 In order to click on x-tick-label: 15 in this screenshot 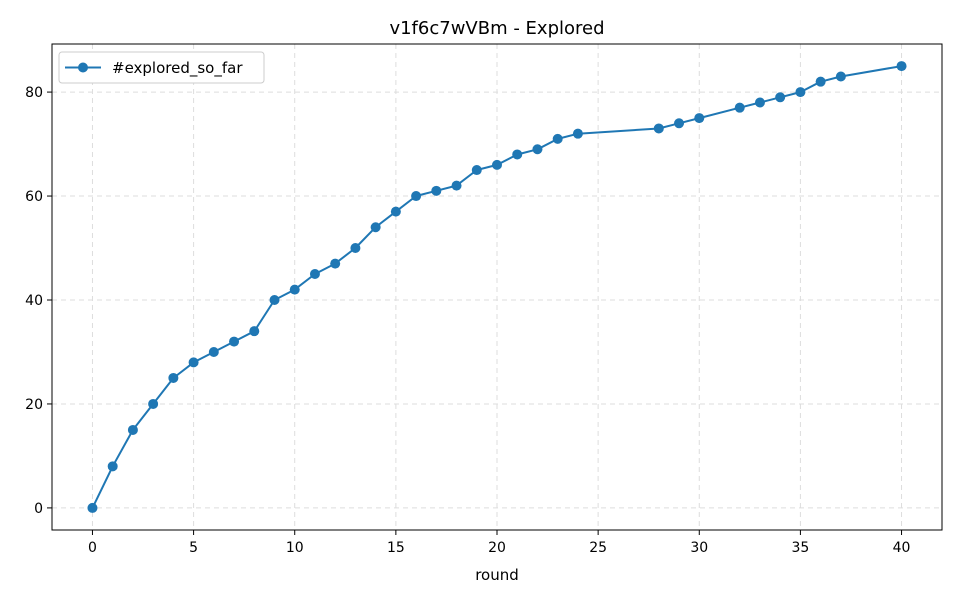, I will do `click(396, 548)`.